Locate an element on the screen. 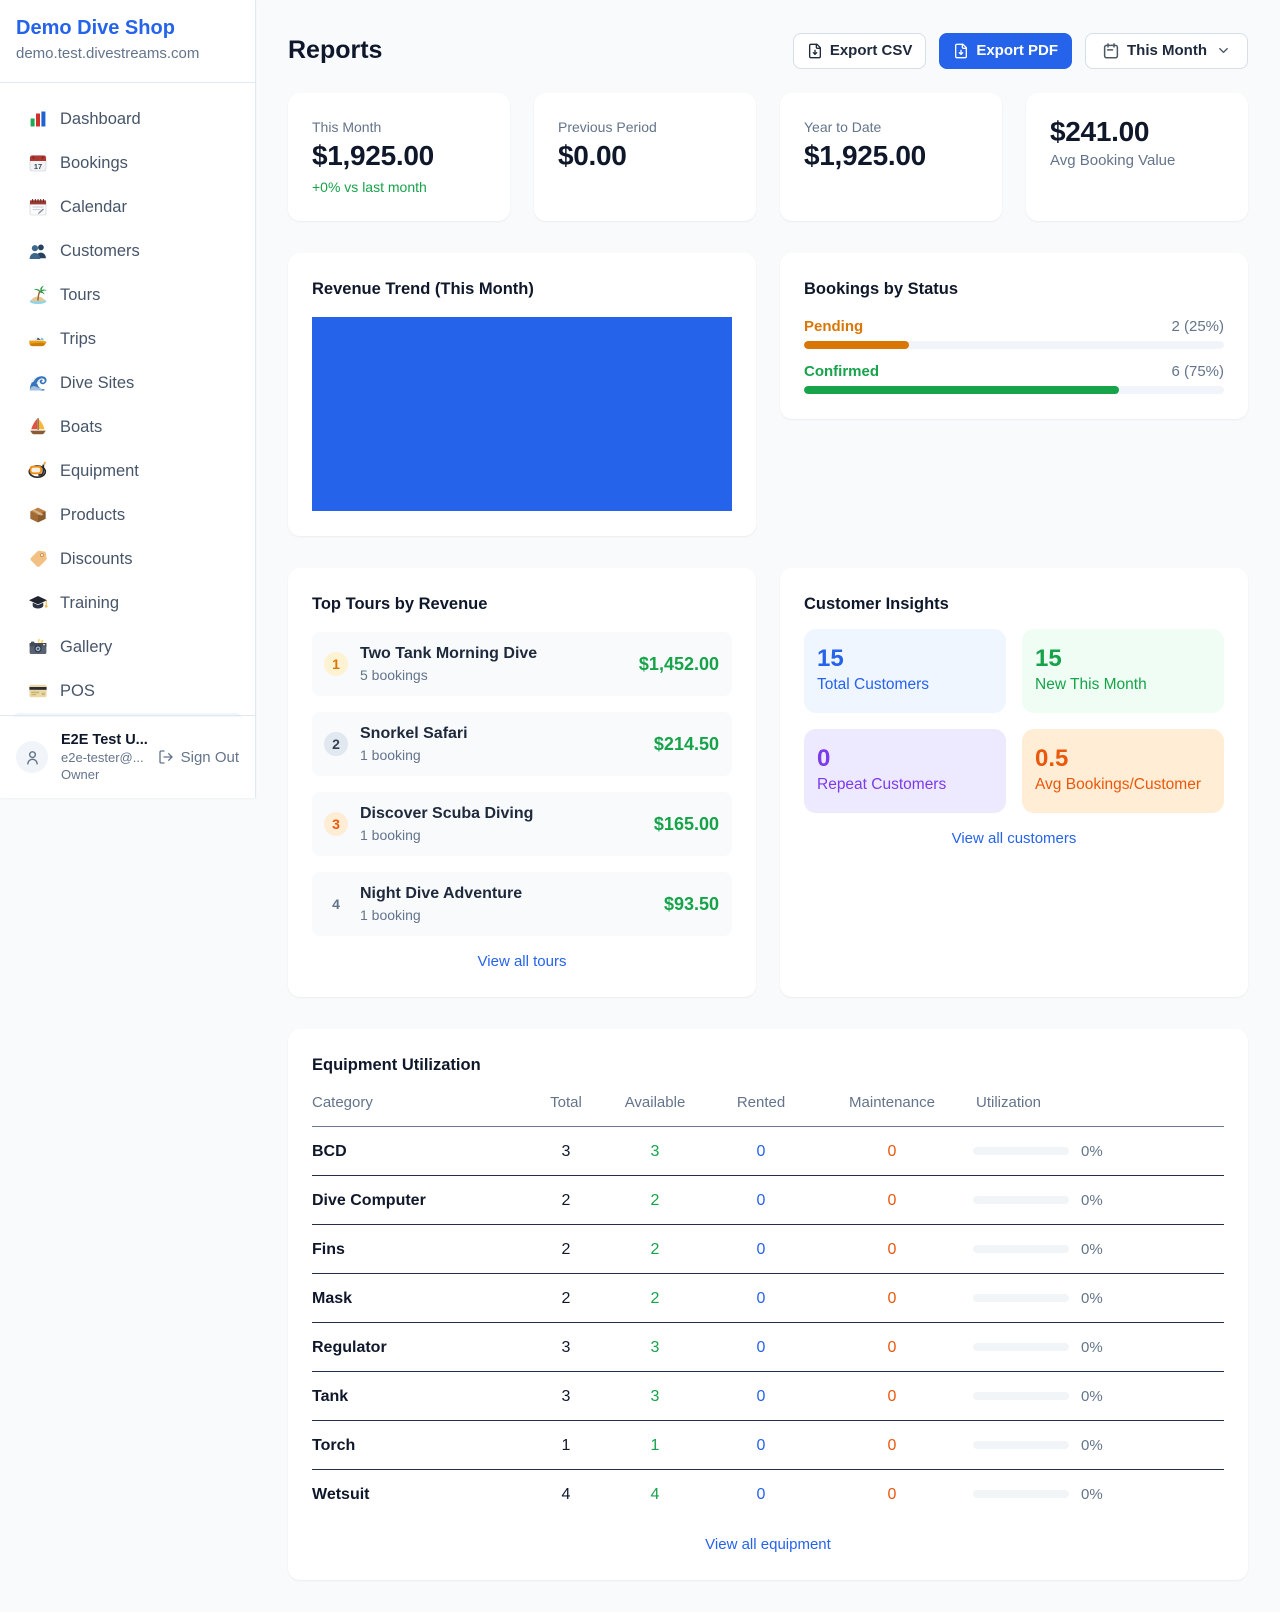  svg-text: 17 is located at coordinates (38, 166).